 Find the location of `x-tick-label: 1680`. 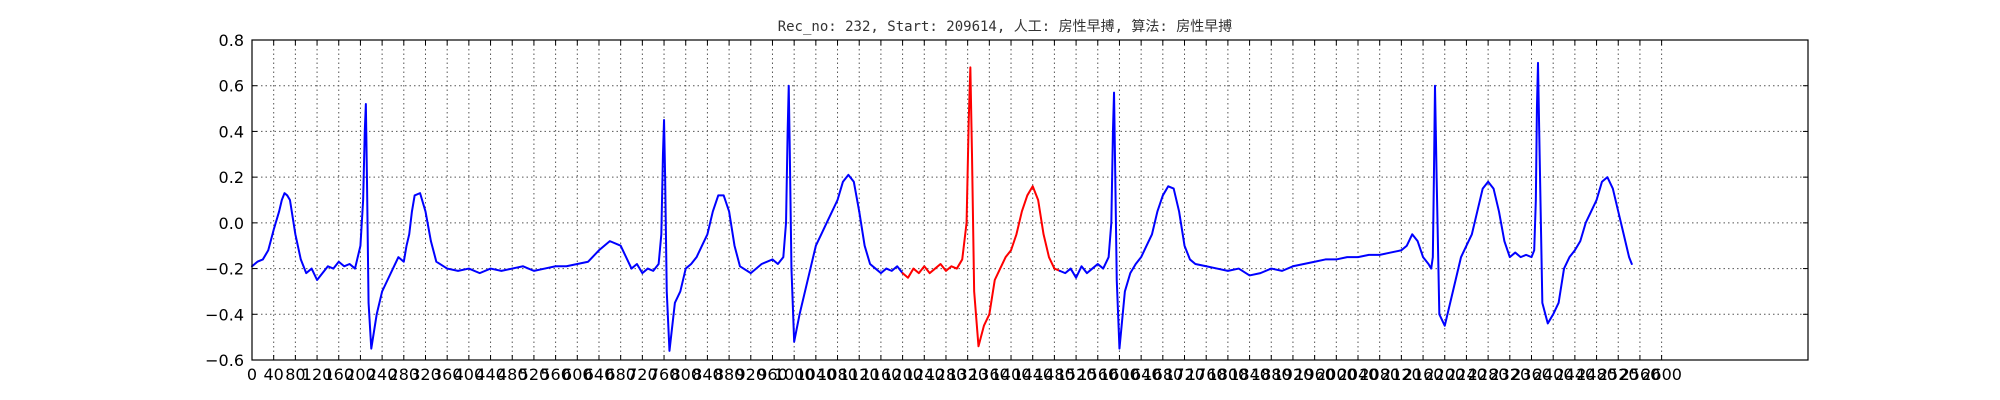

x-tick-label: 1680 is located at coordinates (1162, 374).